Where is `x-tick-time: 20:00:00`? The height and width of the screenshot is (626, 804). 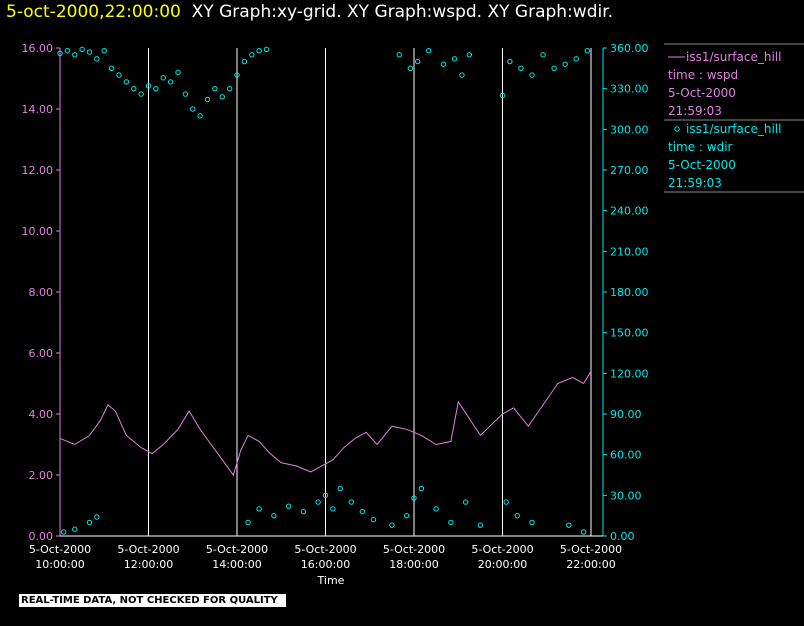
x-tick-time: 20:00:00 is located at coordinates (502, 564).